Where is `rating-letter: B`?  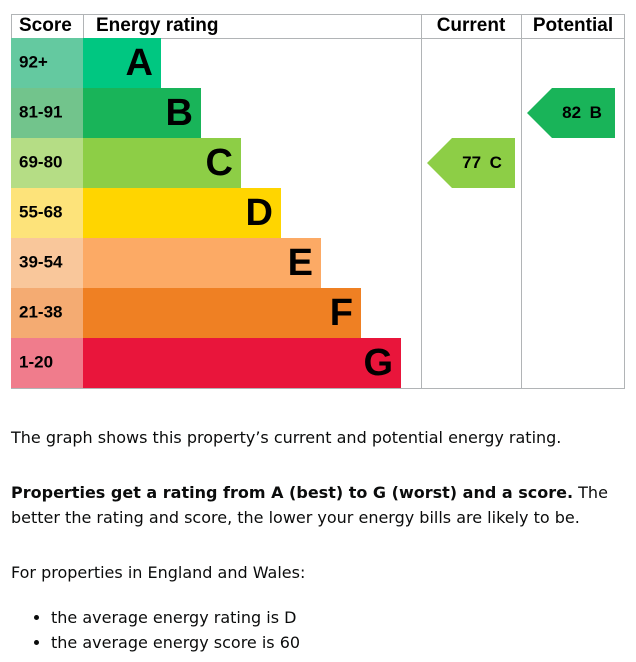 rating-letter: B is located at coordinates (179, 113).